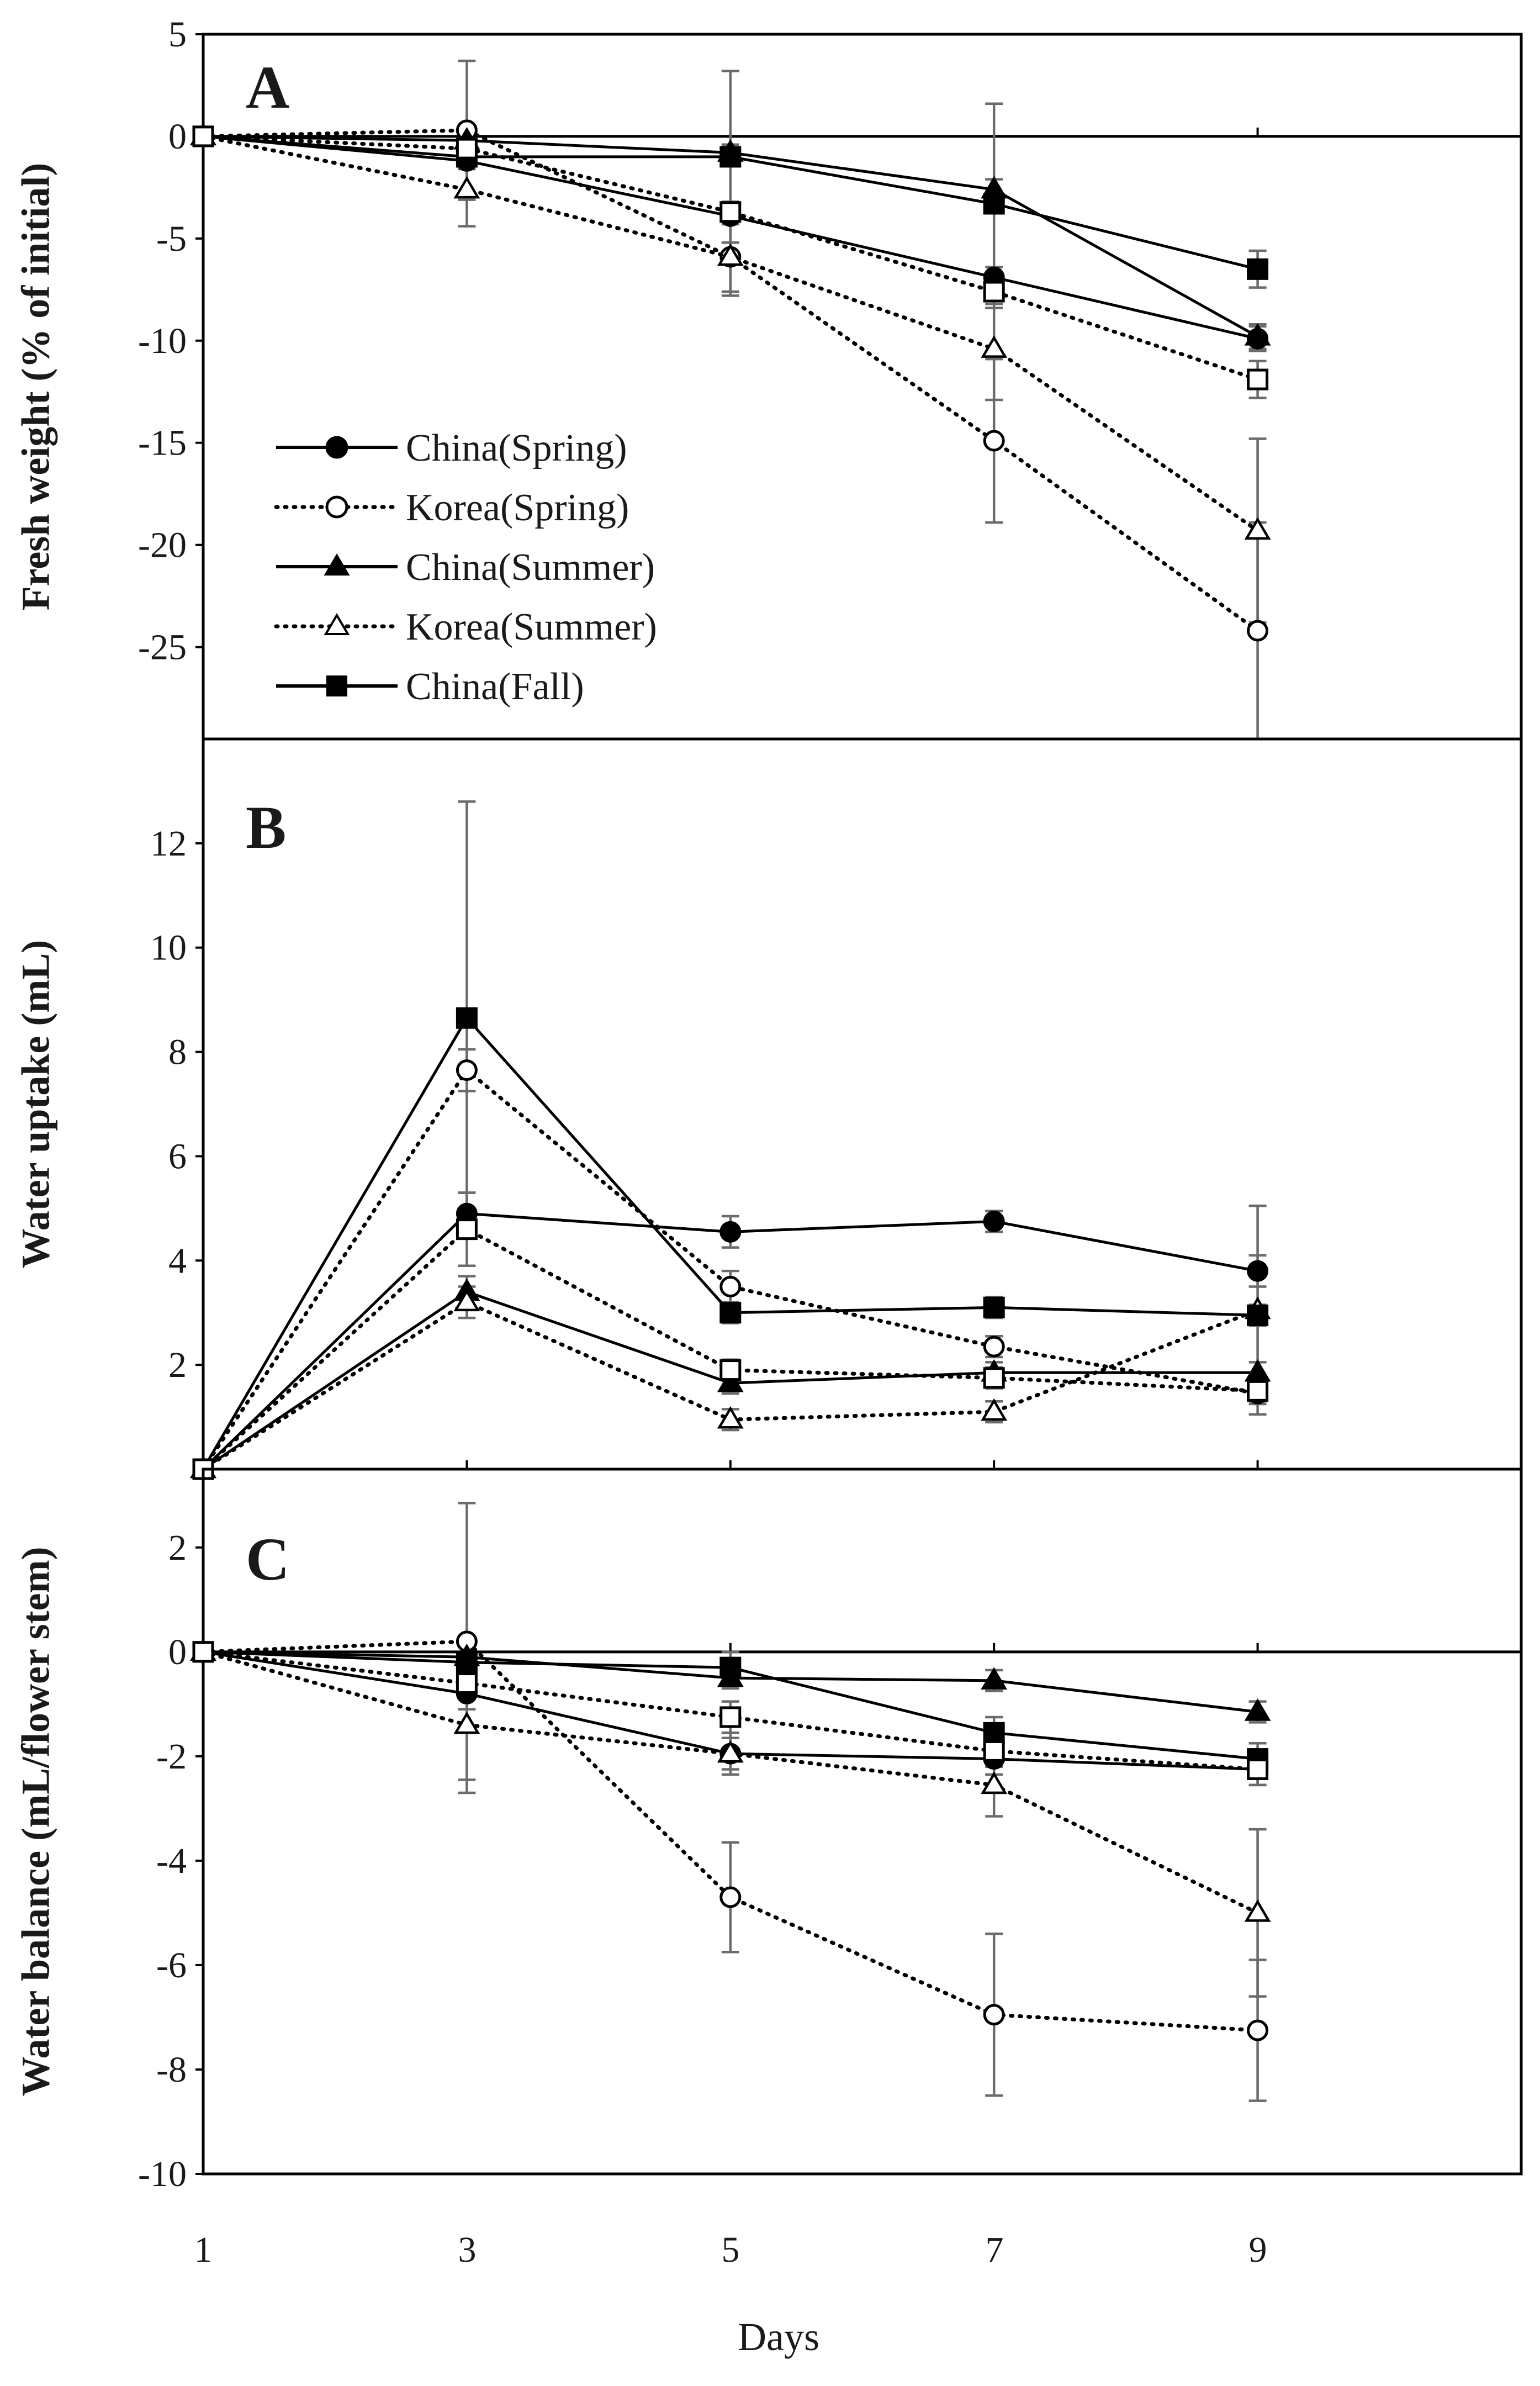  I want to click on y-axis-label: Water uptake (mL), so click(36, 1104).